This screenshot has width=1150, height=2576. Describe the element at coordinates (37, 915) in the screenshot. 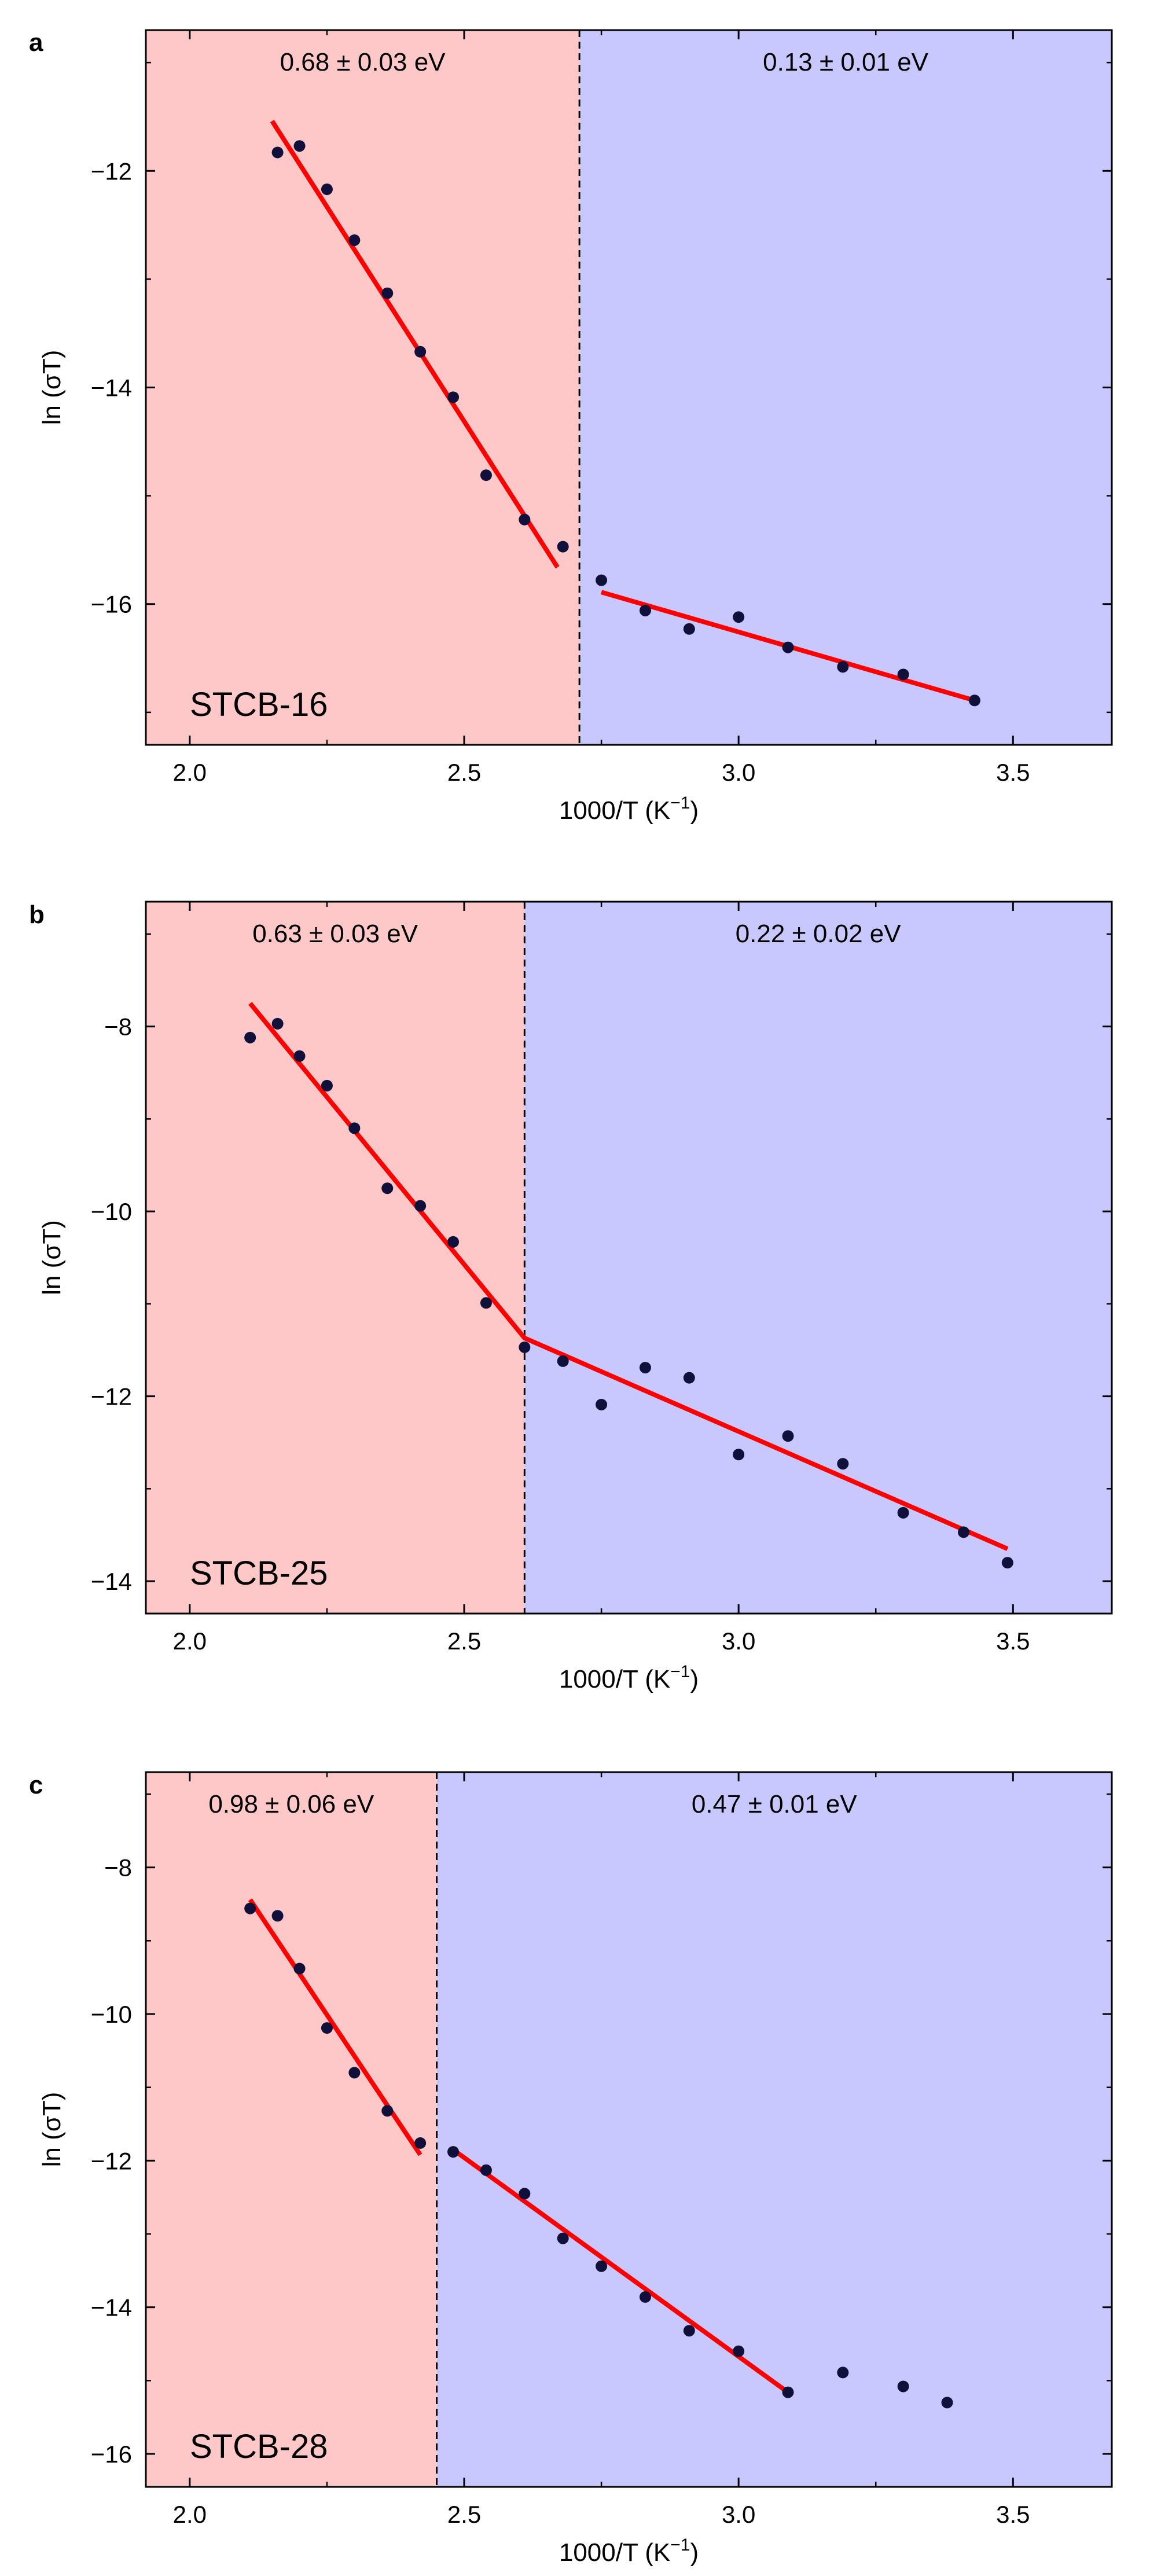

I see `panel-letter: b` at that location.